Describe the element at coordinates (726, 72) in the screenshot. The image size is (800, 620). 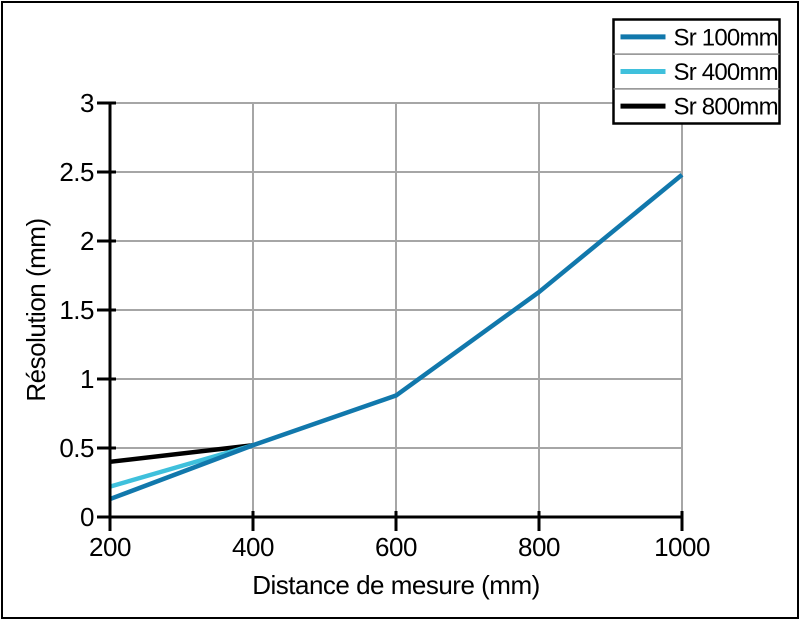
I see `legend-label-sr-400mm: Sr 400mm` at that location.